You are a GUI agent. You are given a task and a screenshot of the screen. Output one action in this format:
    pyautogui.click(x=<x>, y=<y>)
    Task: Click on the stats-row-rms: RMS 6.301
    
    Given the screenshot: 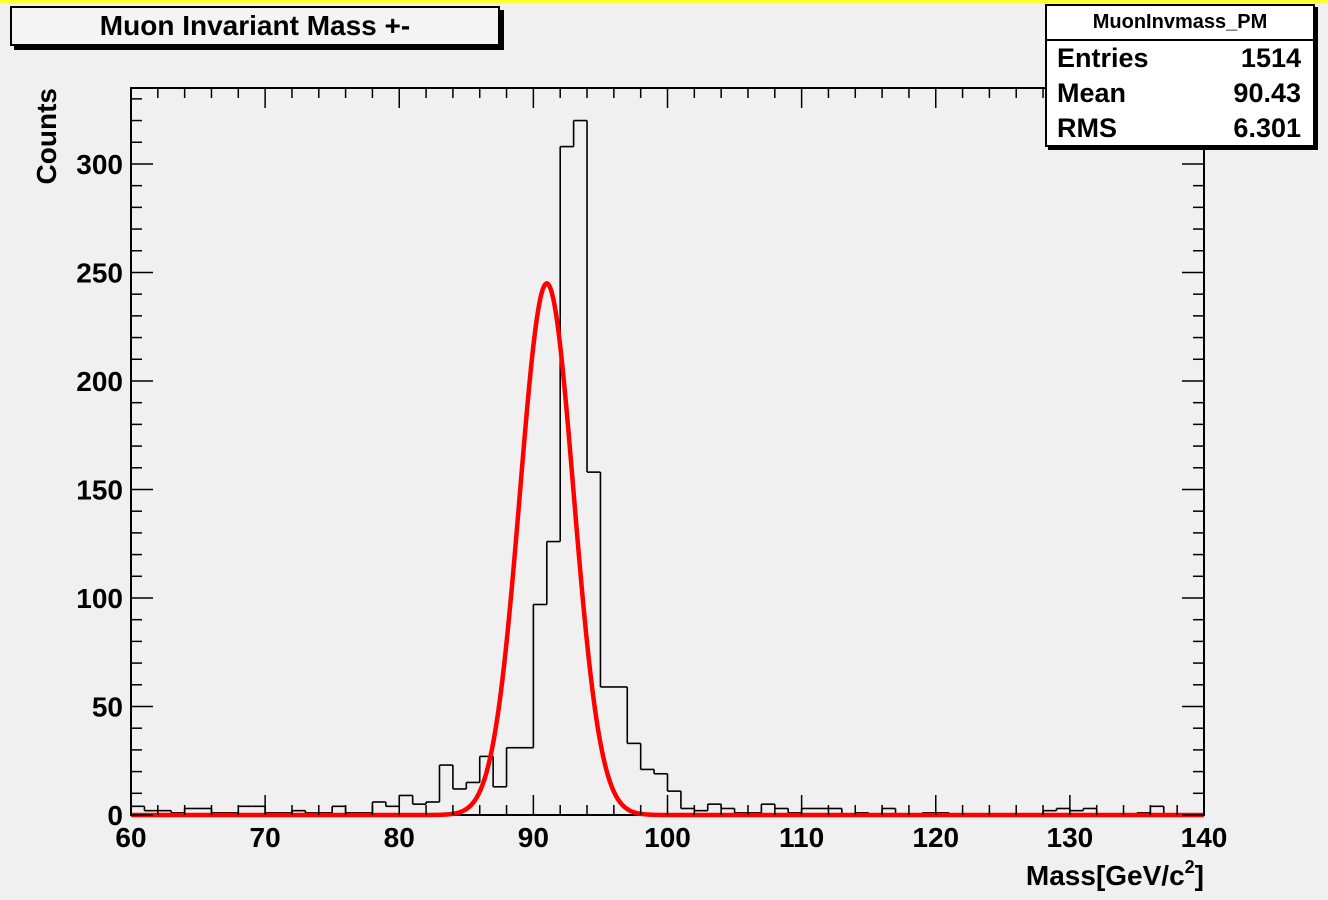 What is the action you would take?
    pyautogui.click(x=1180, y=128)
    